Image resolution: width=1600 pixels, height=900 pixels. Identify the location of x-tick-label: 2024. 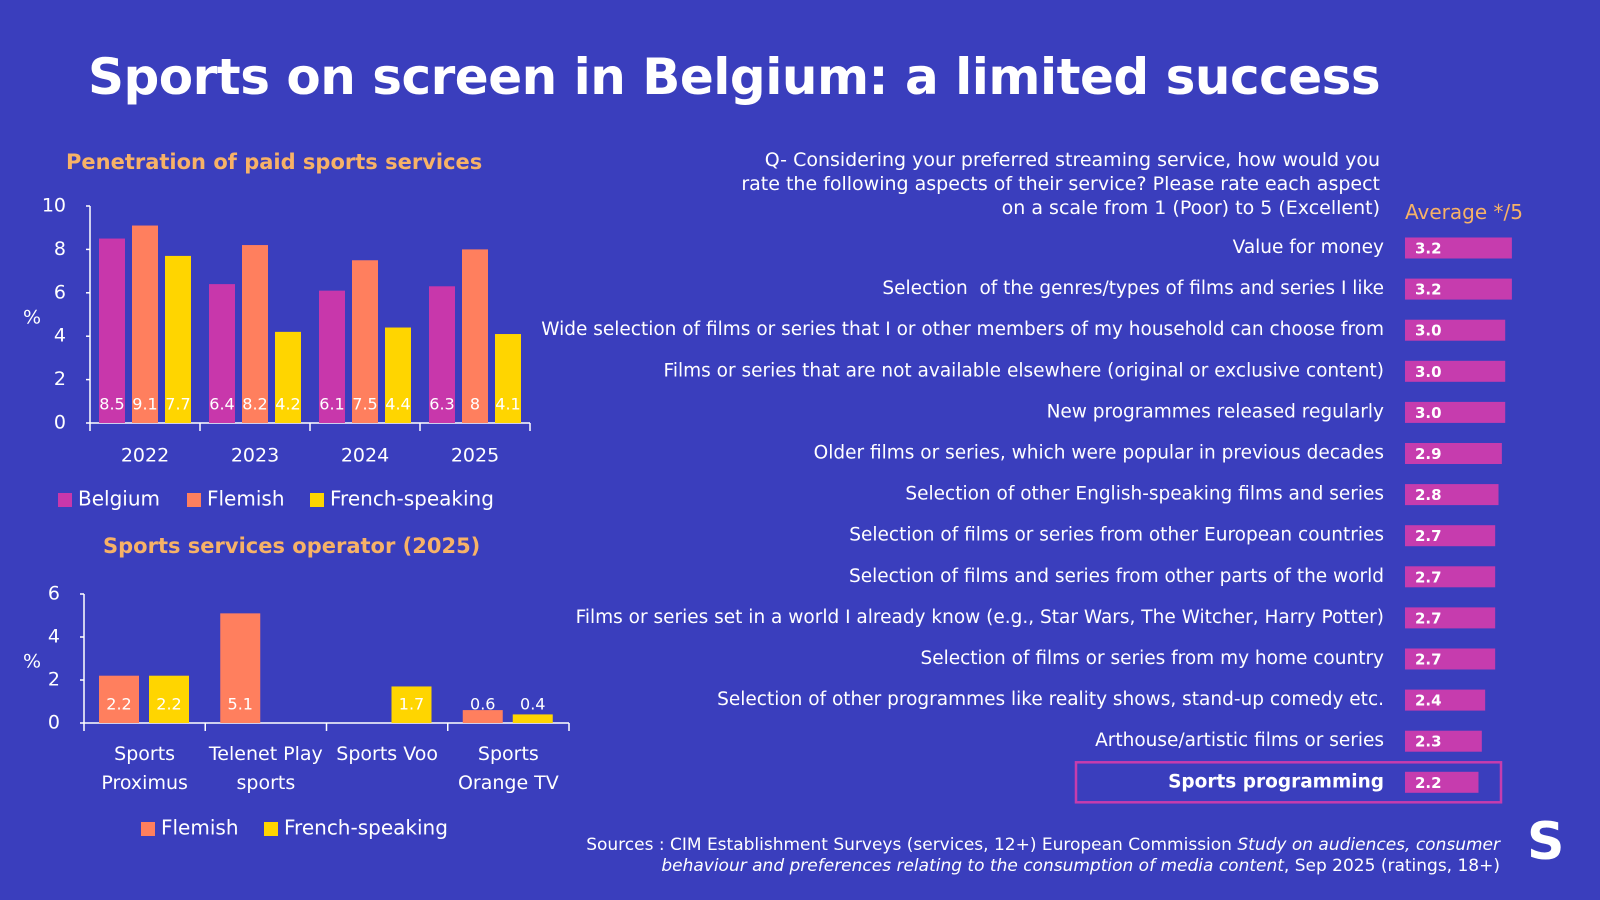
(365, 456).